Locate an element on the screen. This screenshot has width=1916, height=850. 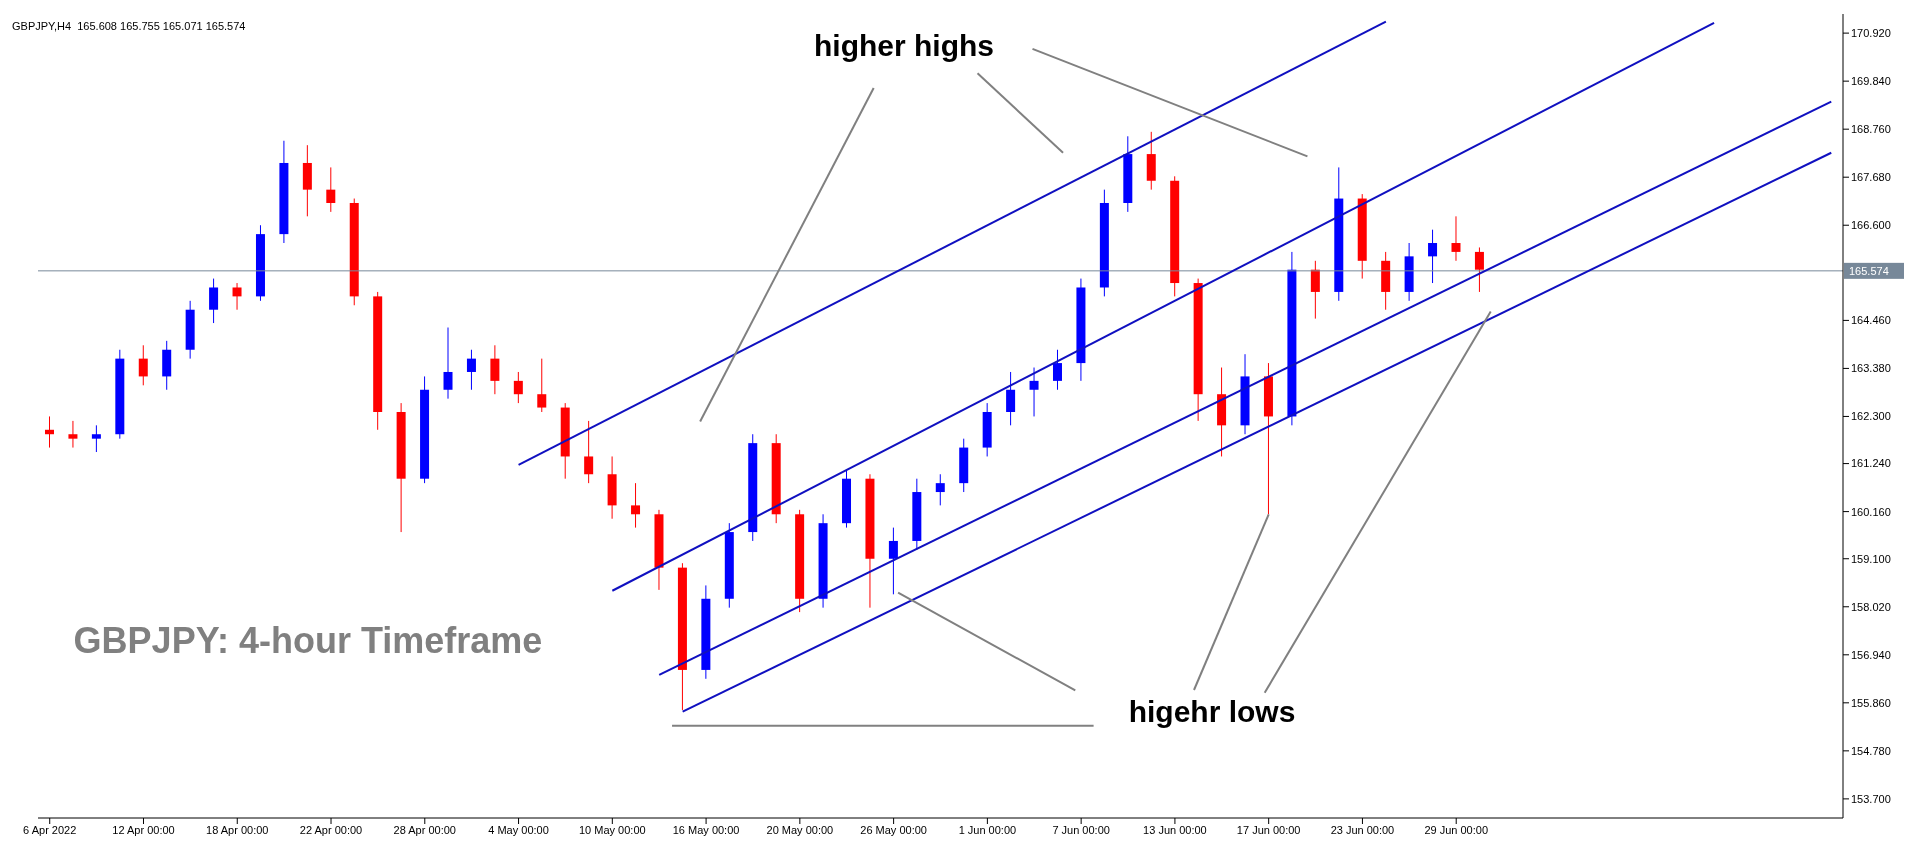
y-tick-label: 161.240 is located at coordinates (1871, 463).